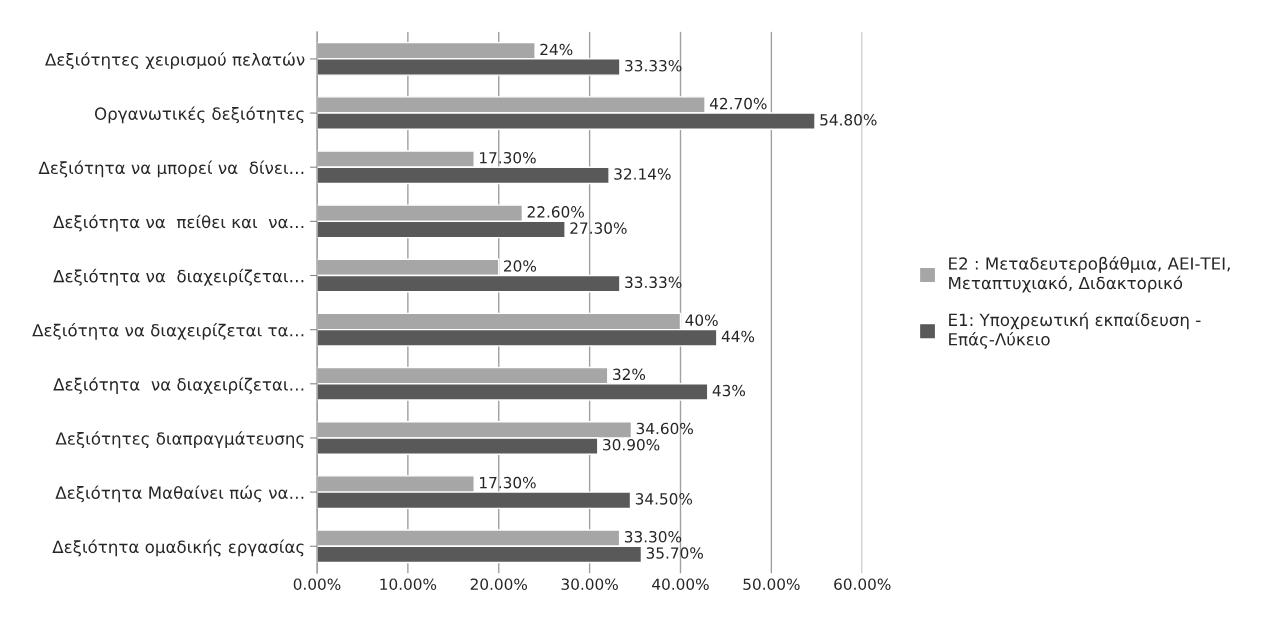 Image resolution: width=1268 pixels, height=637 pixels. What do you see at coordinates (848, 120) in the screenshot?
I see `data-label: 54.80%` at bounding box center [848, 120].